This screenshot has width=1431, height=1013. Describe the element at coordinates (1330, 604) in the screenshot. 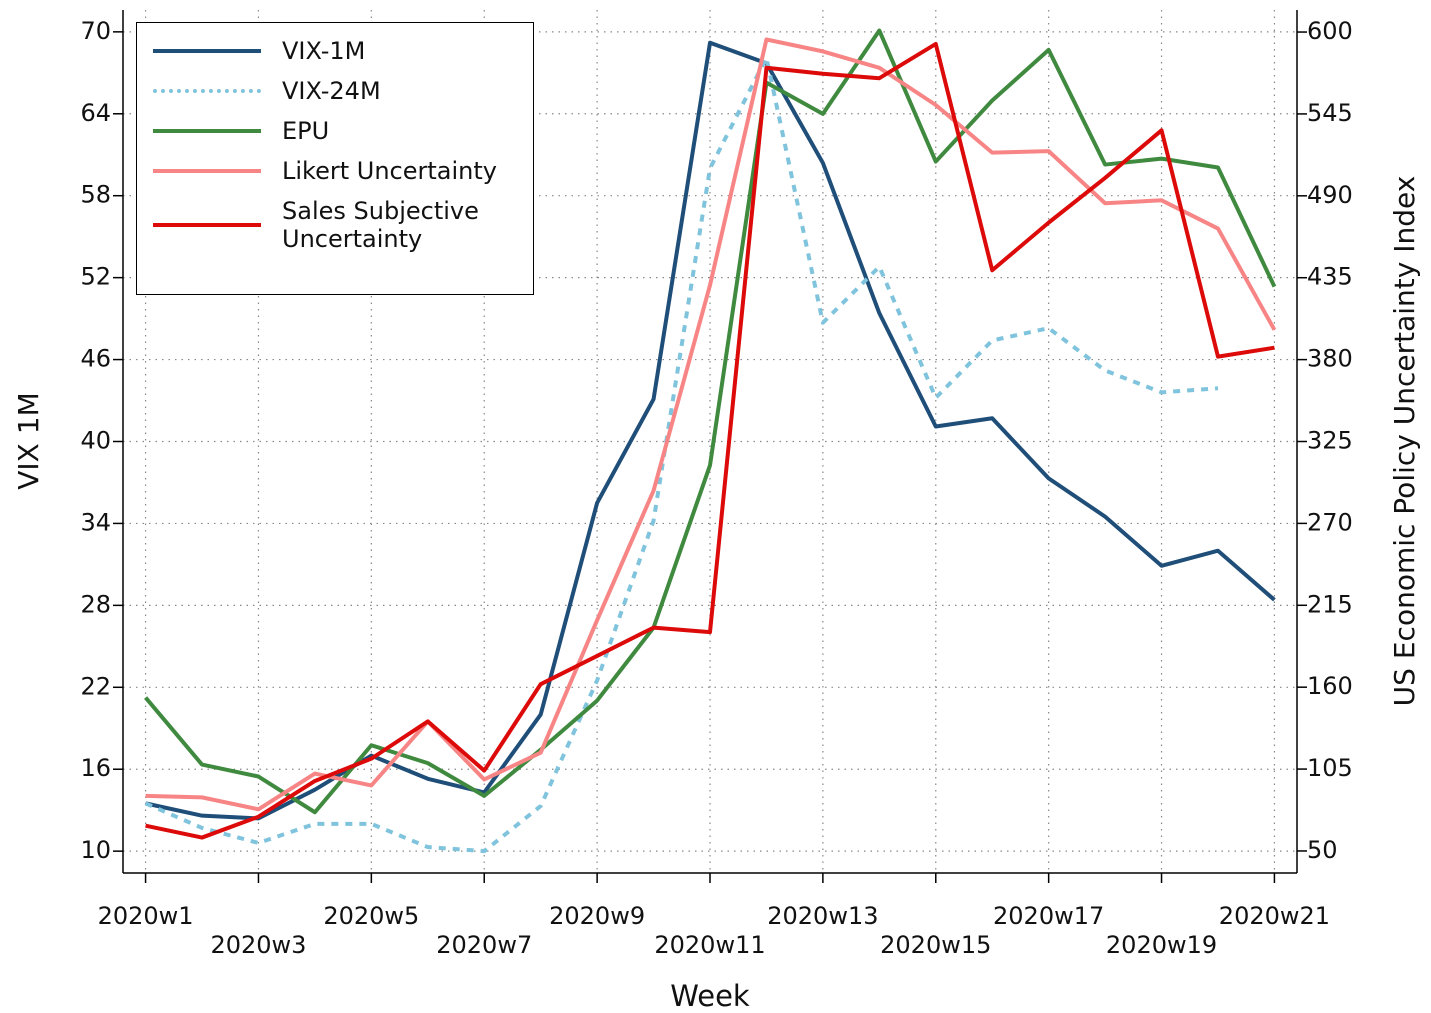

I see `y2-tick-label: 215` at that location.